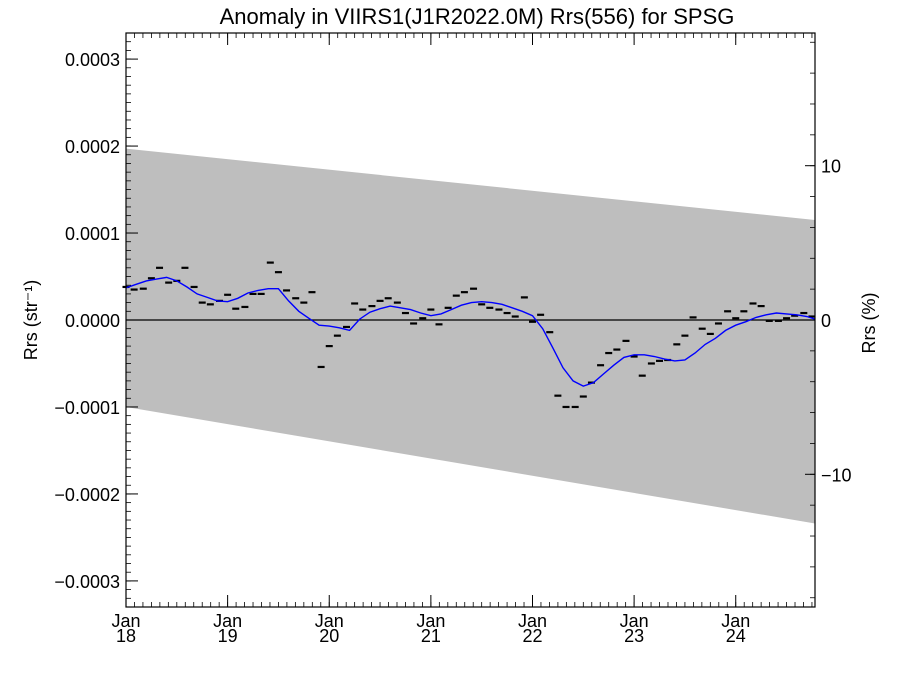 The width and height of the screenshot is (900, 675). Describe the element at coordinates (836, 475) in the screenshot. I see `y-tick-label-right: −10` at that location.